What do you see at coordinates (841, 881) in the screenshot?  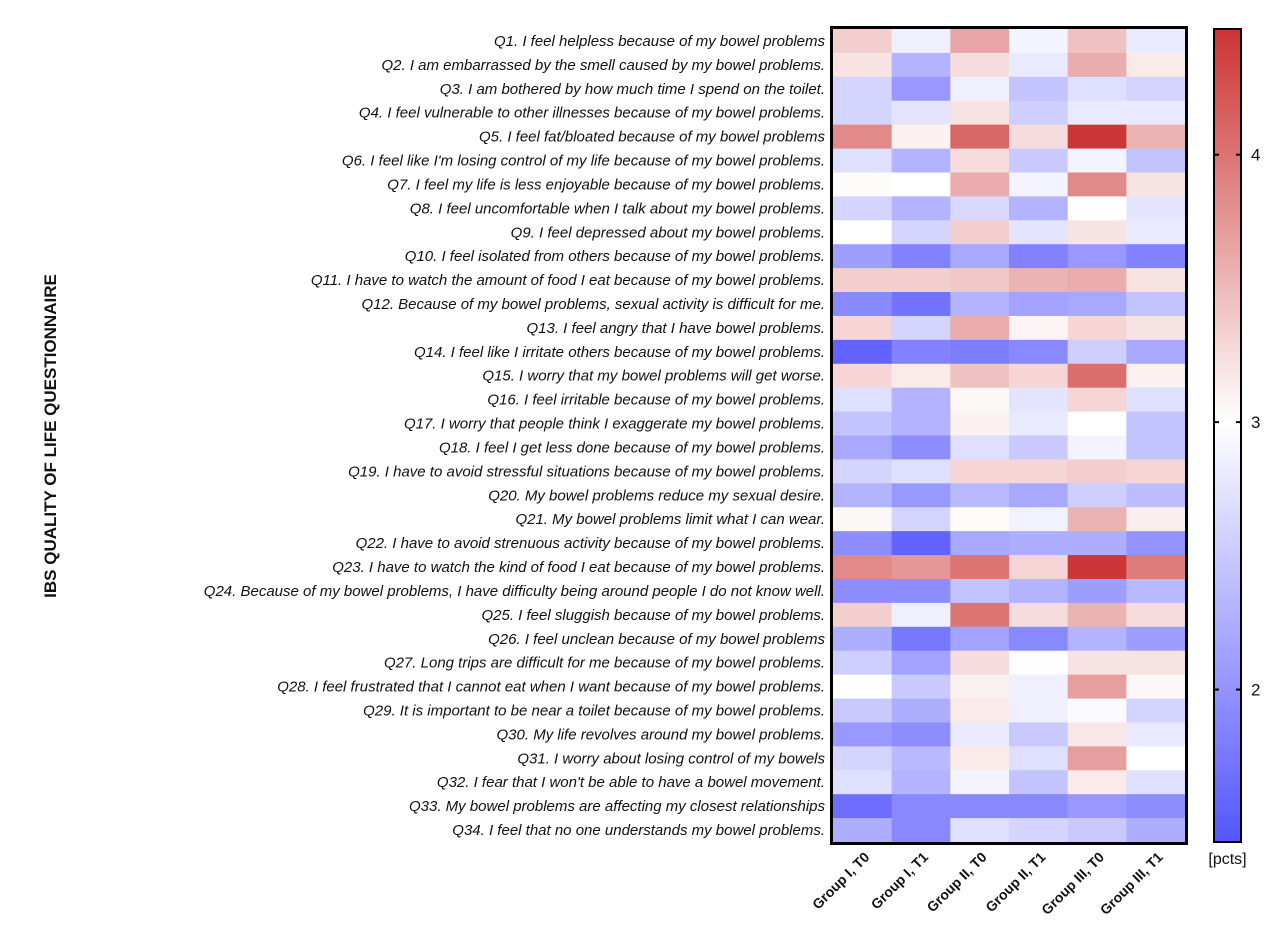 I see `column-label: Group I, T0` at bounding box center [841, 881].